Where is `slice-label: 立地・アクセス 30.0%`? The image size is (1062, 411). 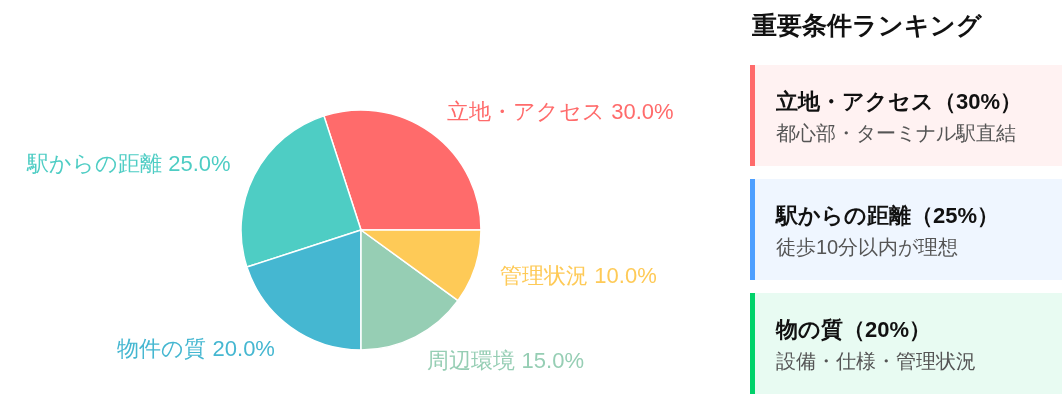
slice-label: 立地・アクセス 30.0% is located at coordinates (560, 112).